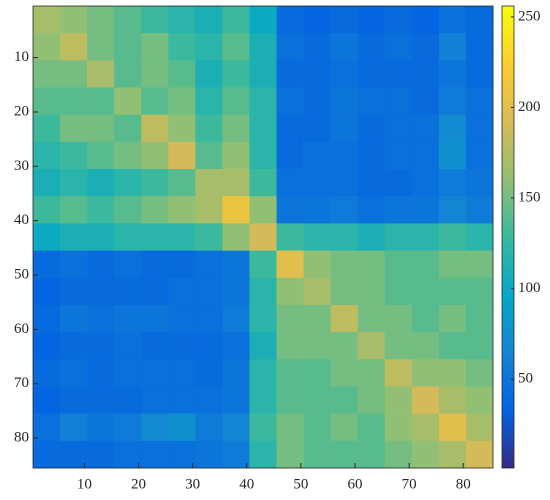  What do you see at coordinates (21, 57) in the screenshot?
I see `y-tick-label: 10` at bounding box center [21, 57].